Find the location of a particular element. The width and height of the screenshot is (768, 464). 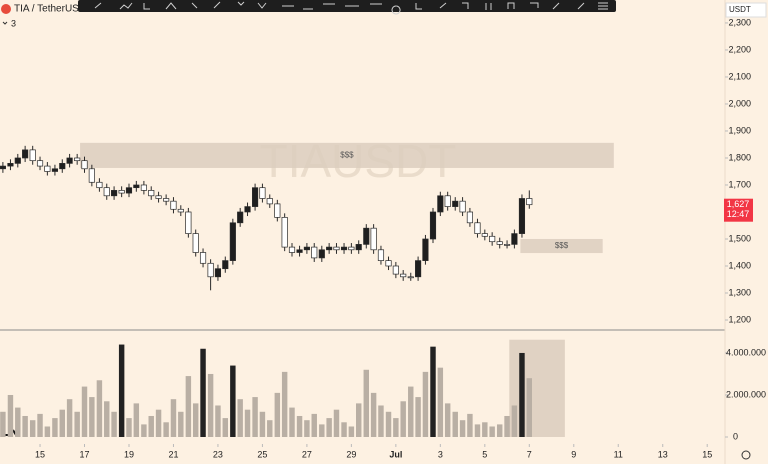

symbol-title: TIA / TetherUS is located at coordinates (46, 9).